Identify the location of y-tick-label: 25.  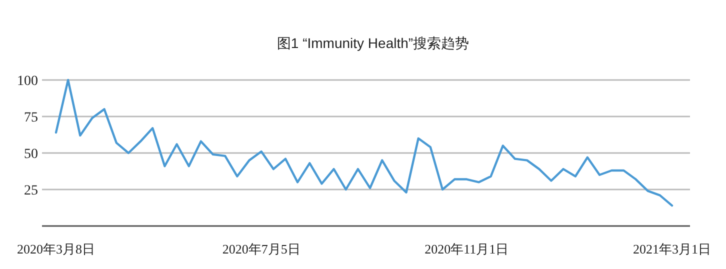
(31, 190).